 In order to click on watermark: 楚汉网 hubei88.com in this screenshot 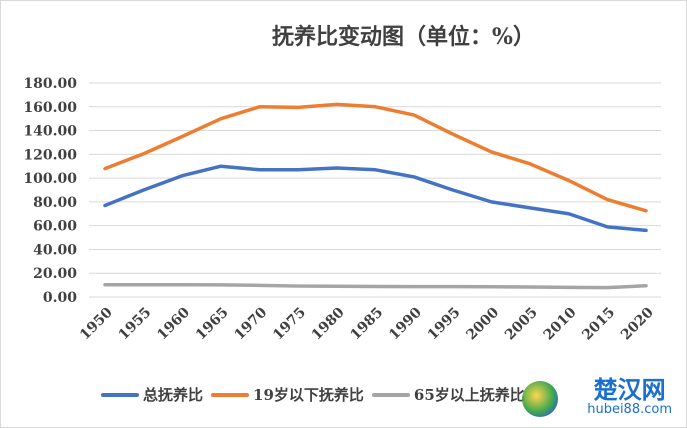, I will do `click(629, 397)`.